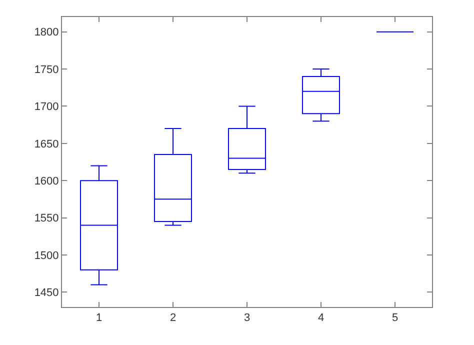  What do you see at coordinates (395, 318) in the screenshot?
I see `x-tick-label: 5` at bounding box center [395, 318].